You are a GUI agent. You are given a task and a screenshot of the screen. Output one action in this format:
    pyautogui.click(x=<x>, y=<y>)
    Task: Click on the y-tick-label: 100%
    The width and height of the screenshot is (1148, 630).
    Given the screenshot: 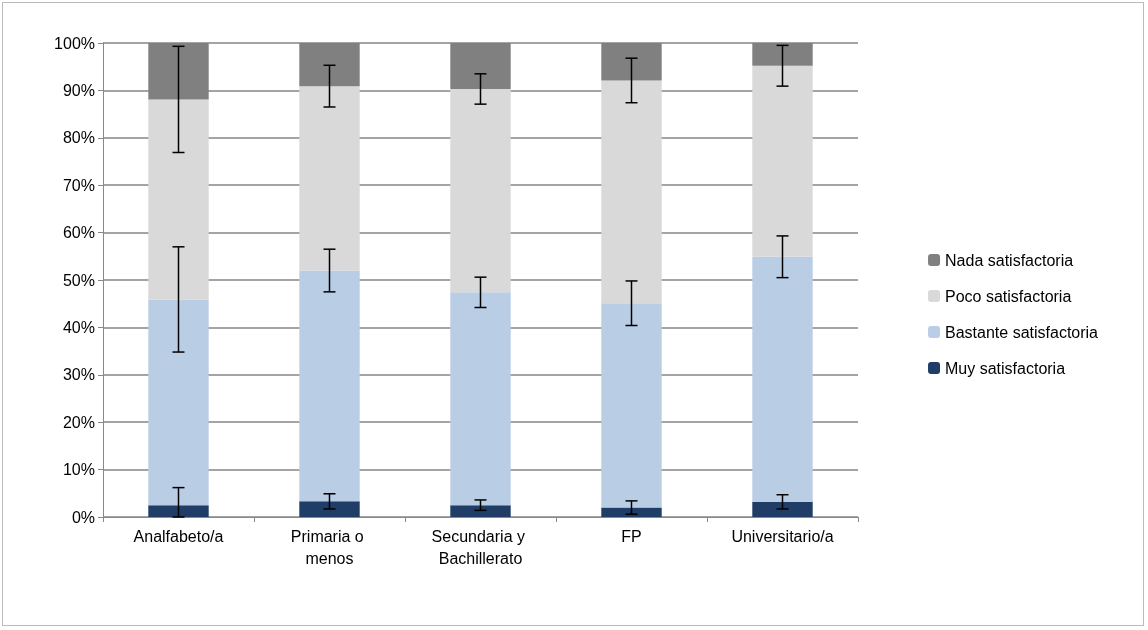 What is the action you would take?
    pyautogui.click(x=74, y=43)
    